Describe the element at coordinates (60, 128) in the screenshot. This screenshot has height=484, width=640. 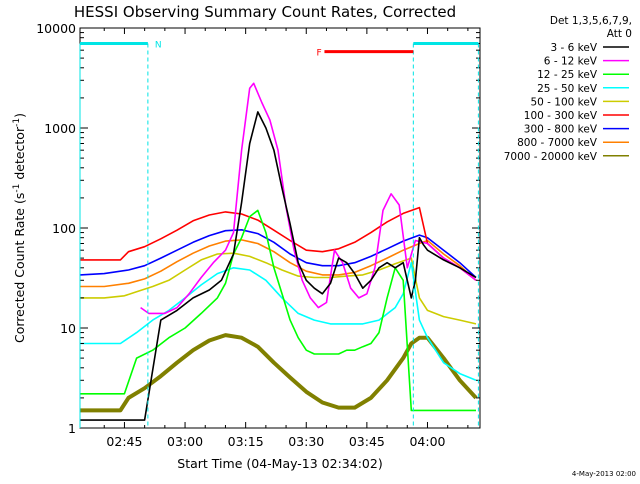
I see `y-tick-label: 1000` at that location.